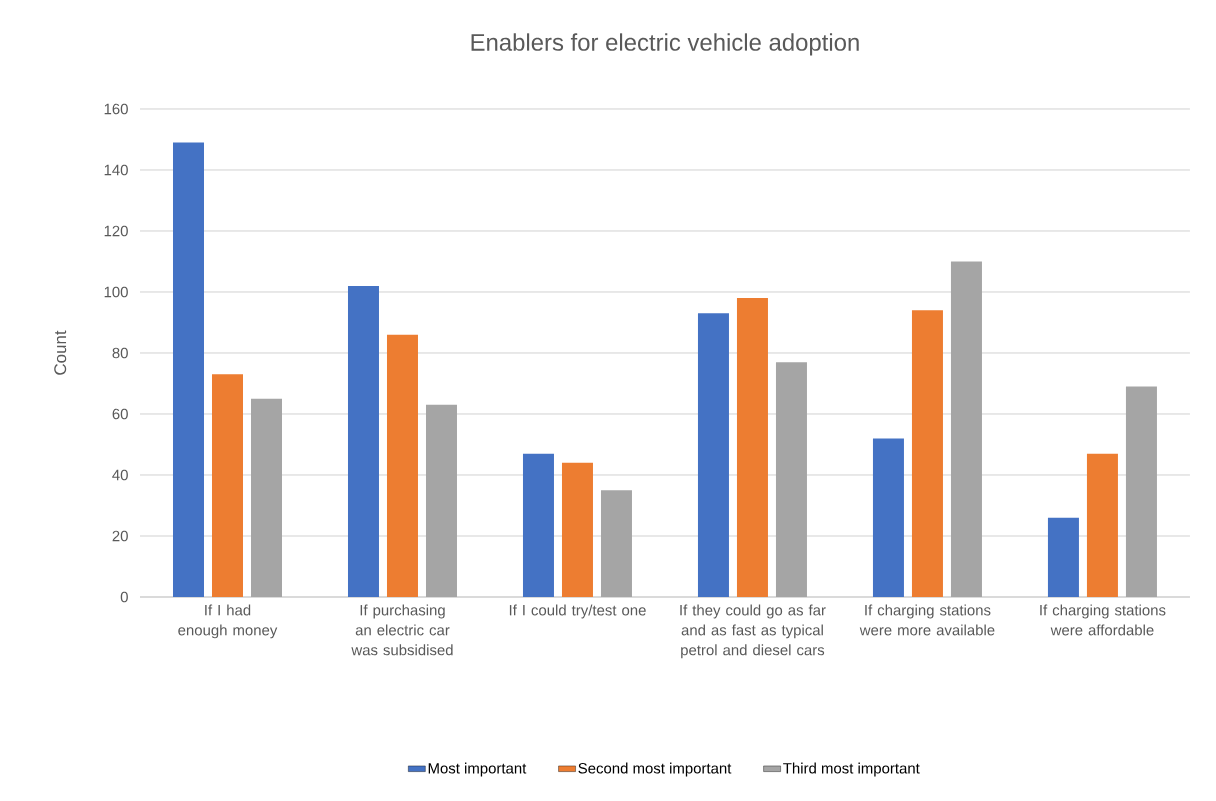  I want to click on y-axis-title: Count, so click(60, 352).